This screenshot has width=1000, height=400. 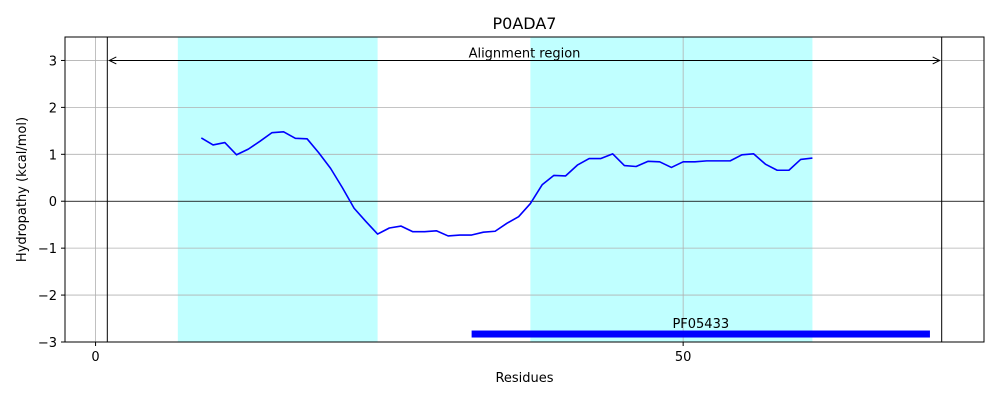 What do you see at coordinates (525, 23) in the screenshot?
I see `chart-title: P0ADA7` at bounding box center [525, 23].